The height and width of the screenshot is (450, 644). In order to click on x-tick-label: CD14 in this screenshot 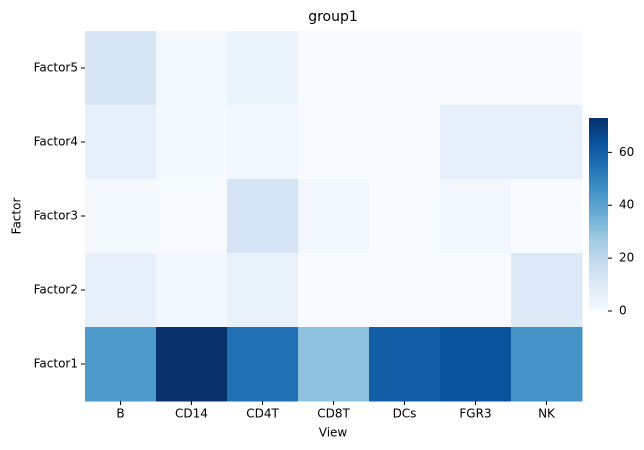, I will do `click(191, 414)`.